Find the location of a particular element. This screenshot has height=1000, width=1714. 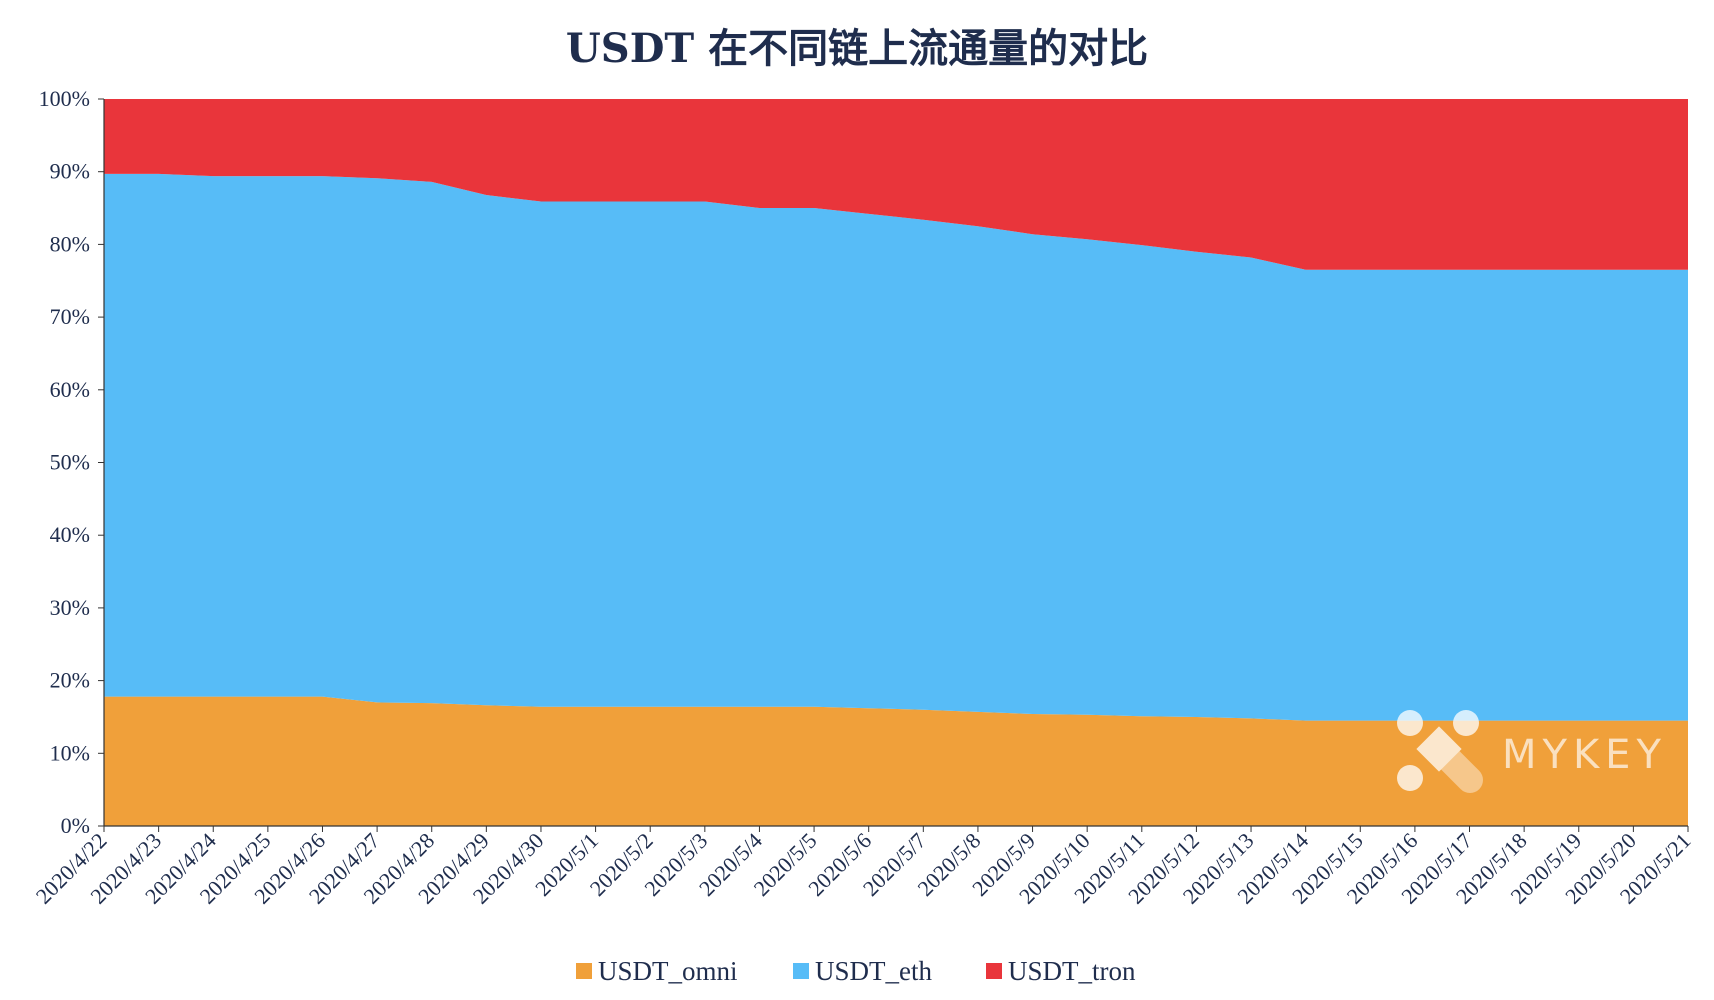

logo-stroke-icon is located at coordinates (1456, 766).